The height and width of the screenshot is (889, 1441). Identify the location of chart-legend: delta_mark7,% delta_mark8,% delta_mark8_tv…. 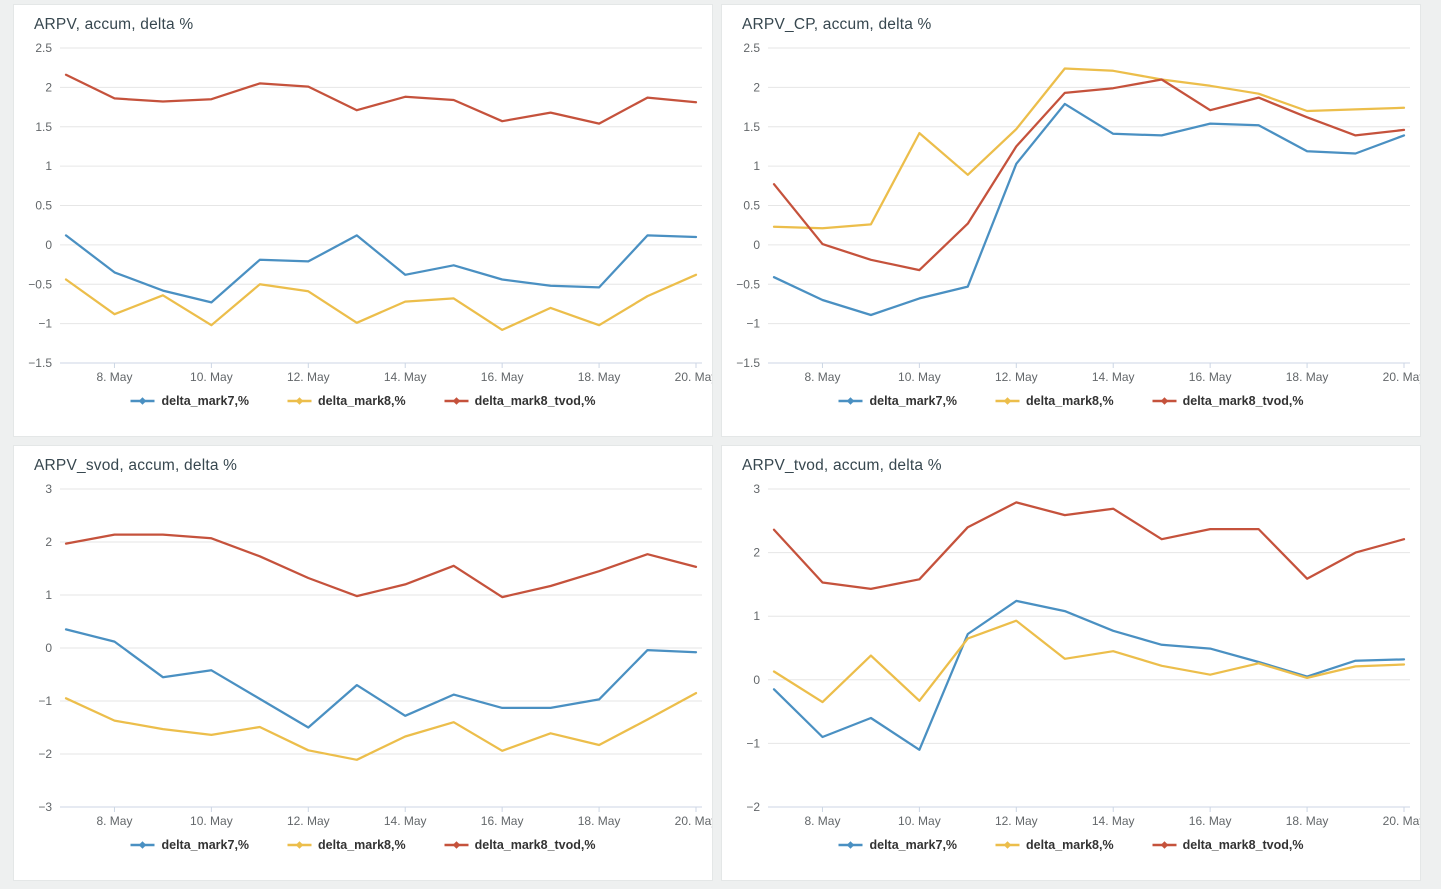
(363, 412).